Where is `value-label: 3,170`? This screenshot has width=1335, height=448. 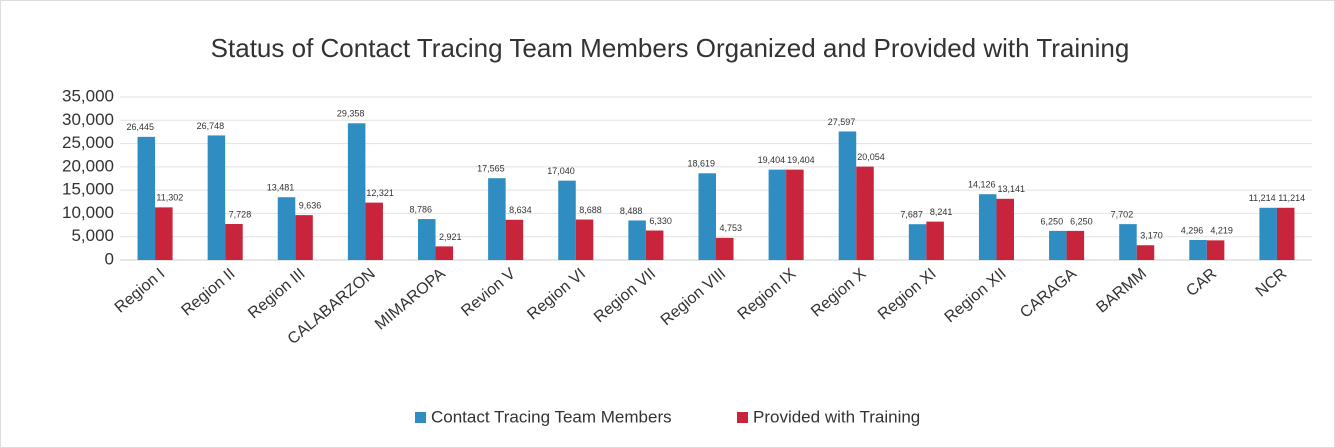 value-label: 3,170 is located at coordinates (1151, 236).